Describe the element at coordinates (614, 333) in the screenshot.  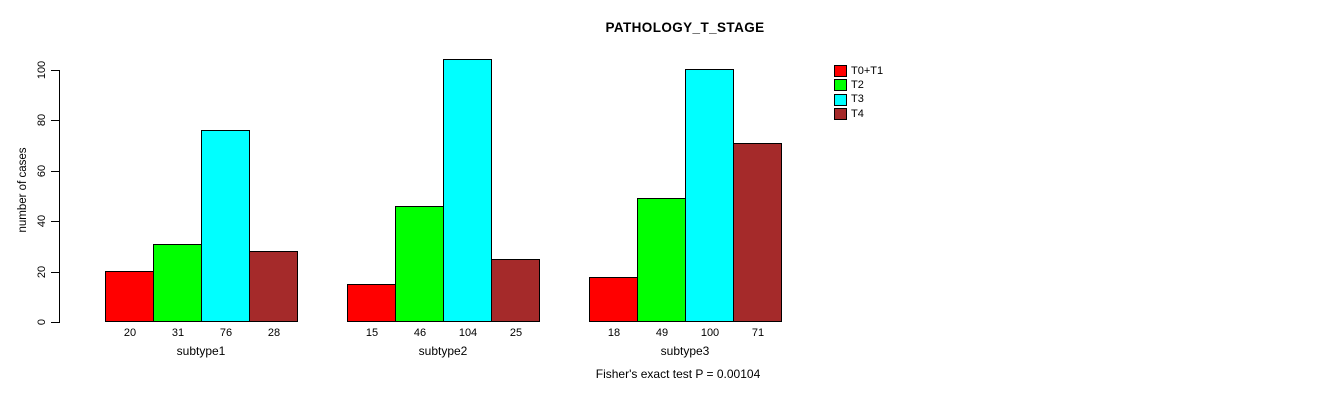
I see `bar-value-label: 18` at that location.